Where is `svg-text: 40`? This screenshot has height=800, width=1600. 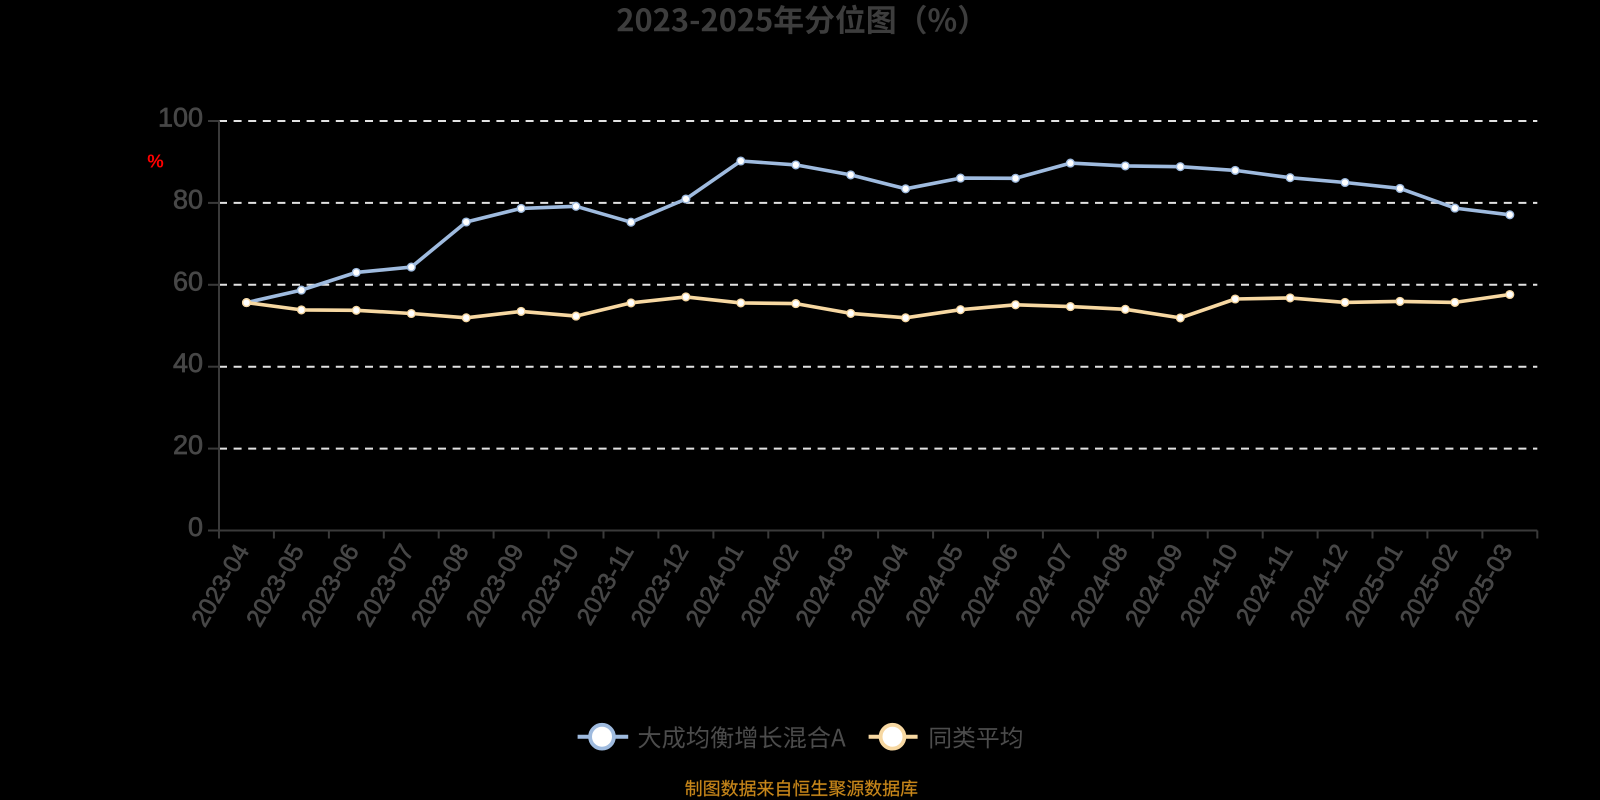 svg-text: 40 is located at coordinates (188, 363).